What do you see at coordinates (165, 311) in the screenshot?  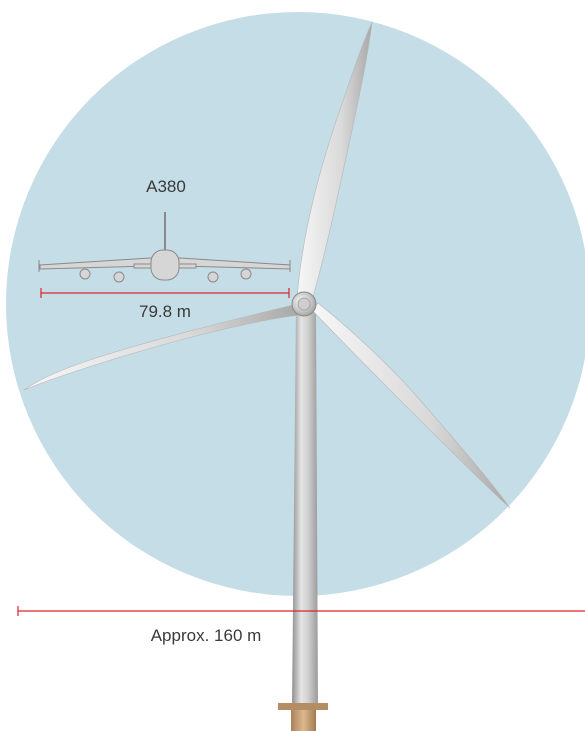 I see `aircraft-span-label: 79.8 m` at bounding box center [165, 311].